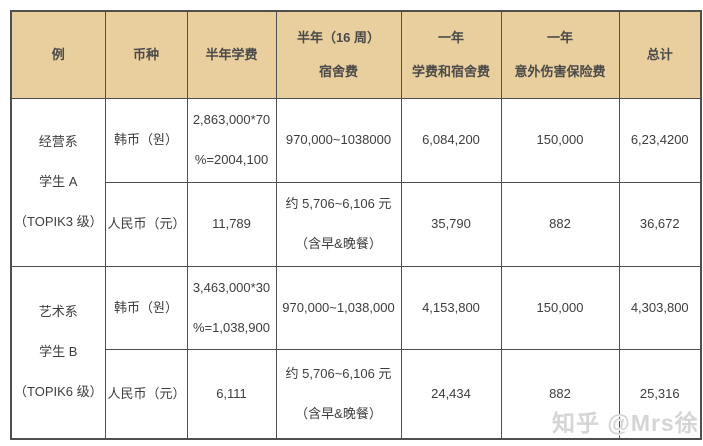 The height and width of the screenshot is (446, 703). I want to click on cell-b-krw-tuition: 3,463,000*30 %=1,038,900, so click(231, 307).